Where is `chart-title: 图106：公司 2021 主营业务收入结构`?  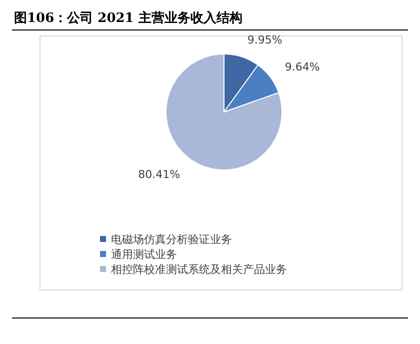 chart-title: 图106：公司 2021 主营业务收入结构 is located at coordinates (128, 18).